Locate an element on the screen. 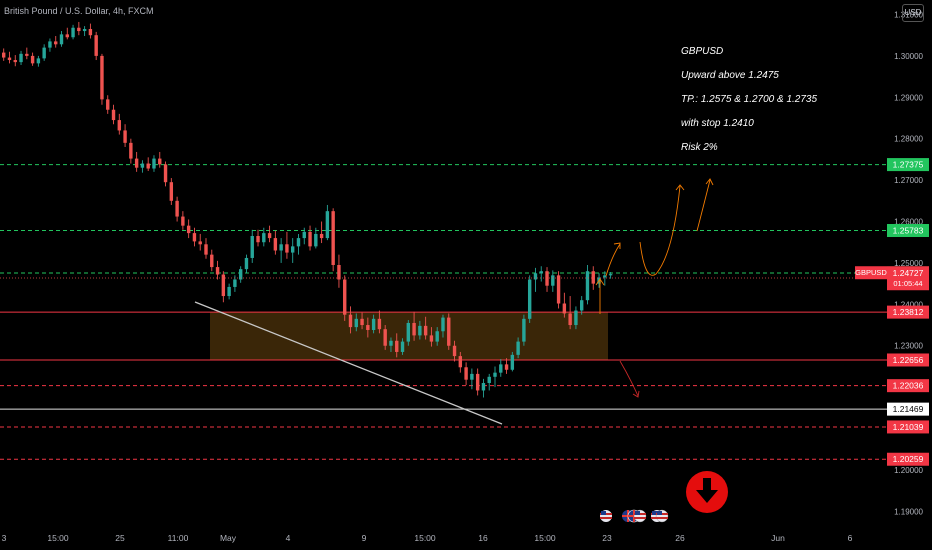 The width and height of the screenshot is (932, 550). currency-button: USD is located at coordinates (913, 13).